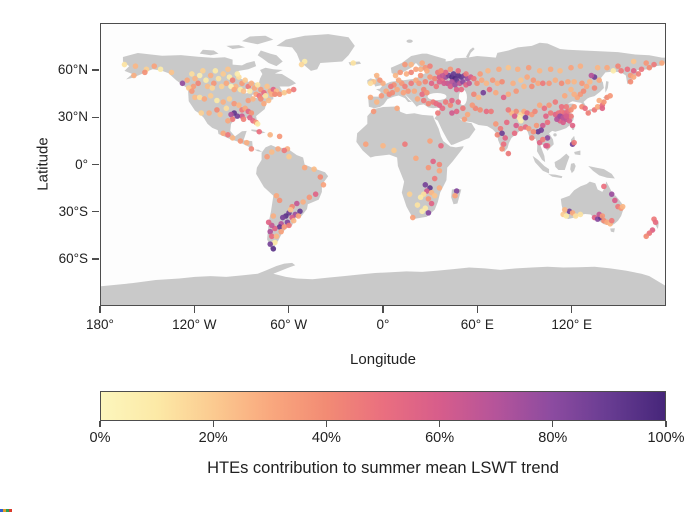  What do you see at coordinates (289, 324) in the screenshot?
I see `x-tick-label: 60° W` at bounding box center [289, 324].